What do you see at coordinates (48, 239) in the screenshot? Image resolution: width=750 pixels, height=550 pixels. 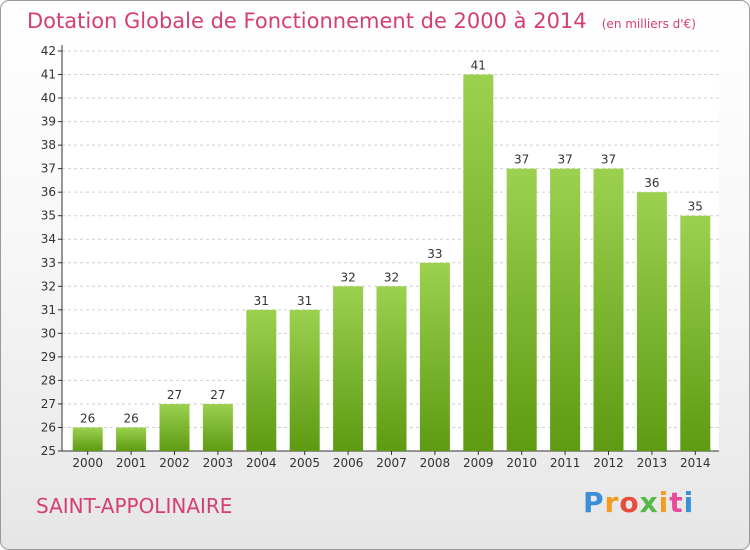 I see `y-tick-label: 34` at bounding box center [48, 239].